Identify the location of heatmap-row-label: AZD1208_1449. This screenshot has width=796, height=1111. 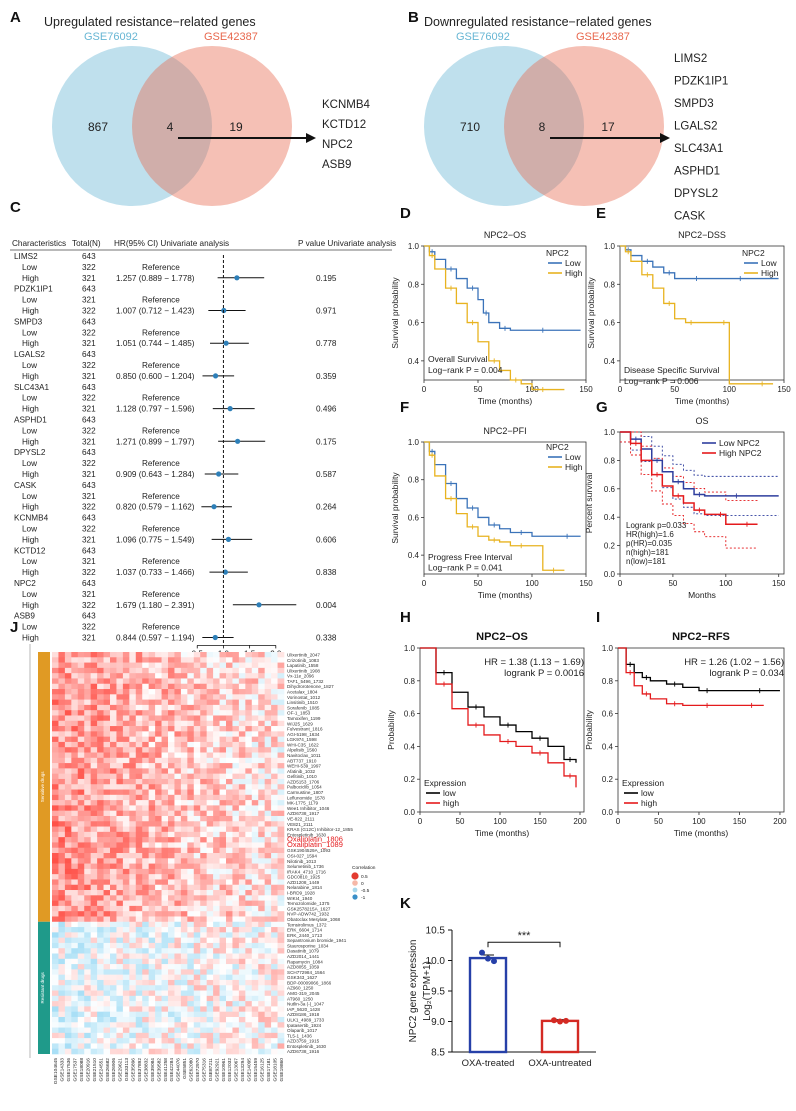
(303, 882).